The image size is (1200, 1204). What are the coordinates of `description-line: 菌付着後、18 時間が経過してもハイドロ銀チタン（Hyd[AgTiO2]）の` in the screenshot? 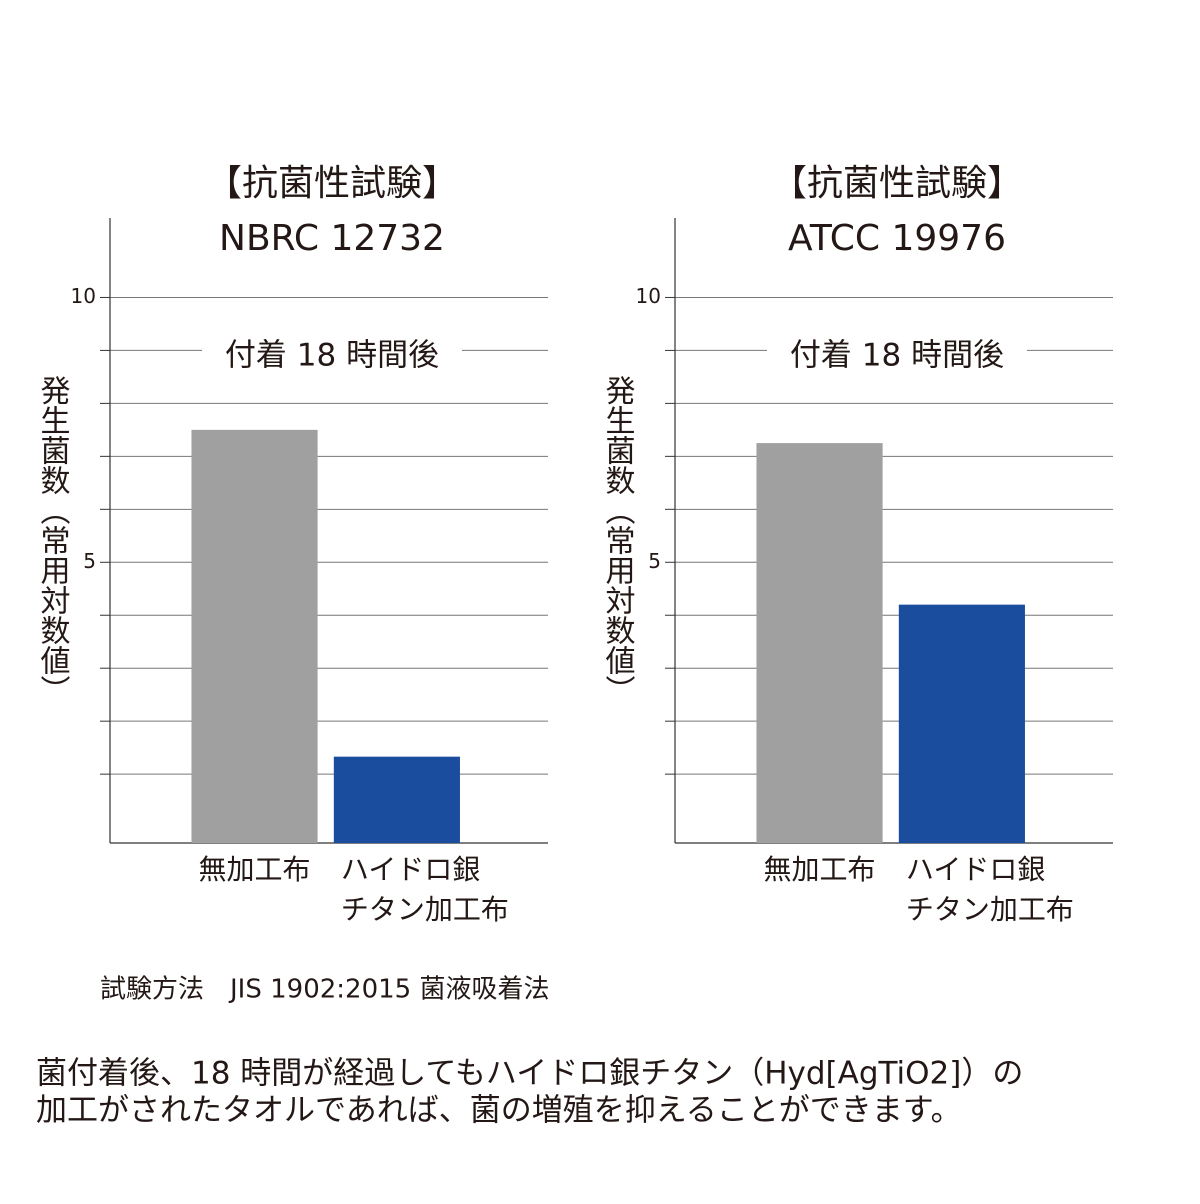 It's located at (529, 1074).